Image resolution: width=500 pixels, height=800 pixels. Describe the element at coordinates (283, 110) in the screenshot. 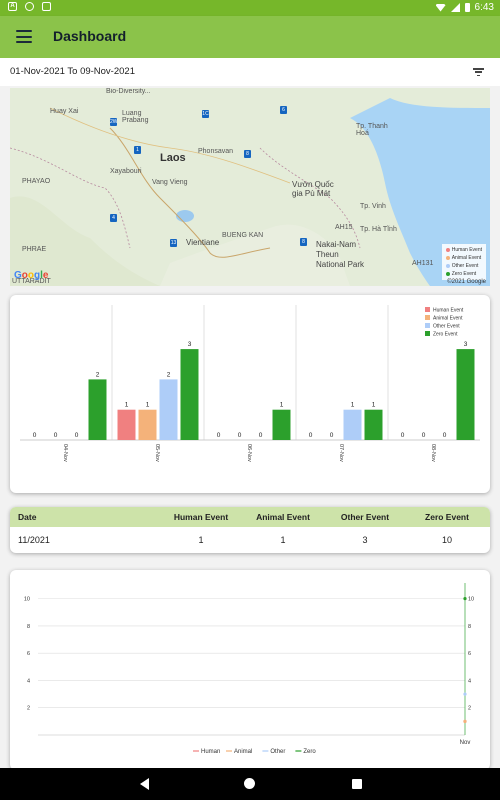

I see `map-pin: 6` at that location.